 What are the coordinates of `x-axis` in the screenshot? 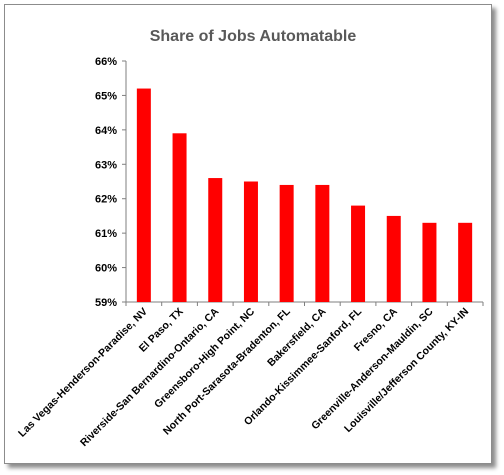 It's located at (304, 303).